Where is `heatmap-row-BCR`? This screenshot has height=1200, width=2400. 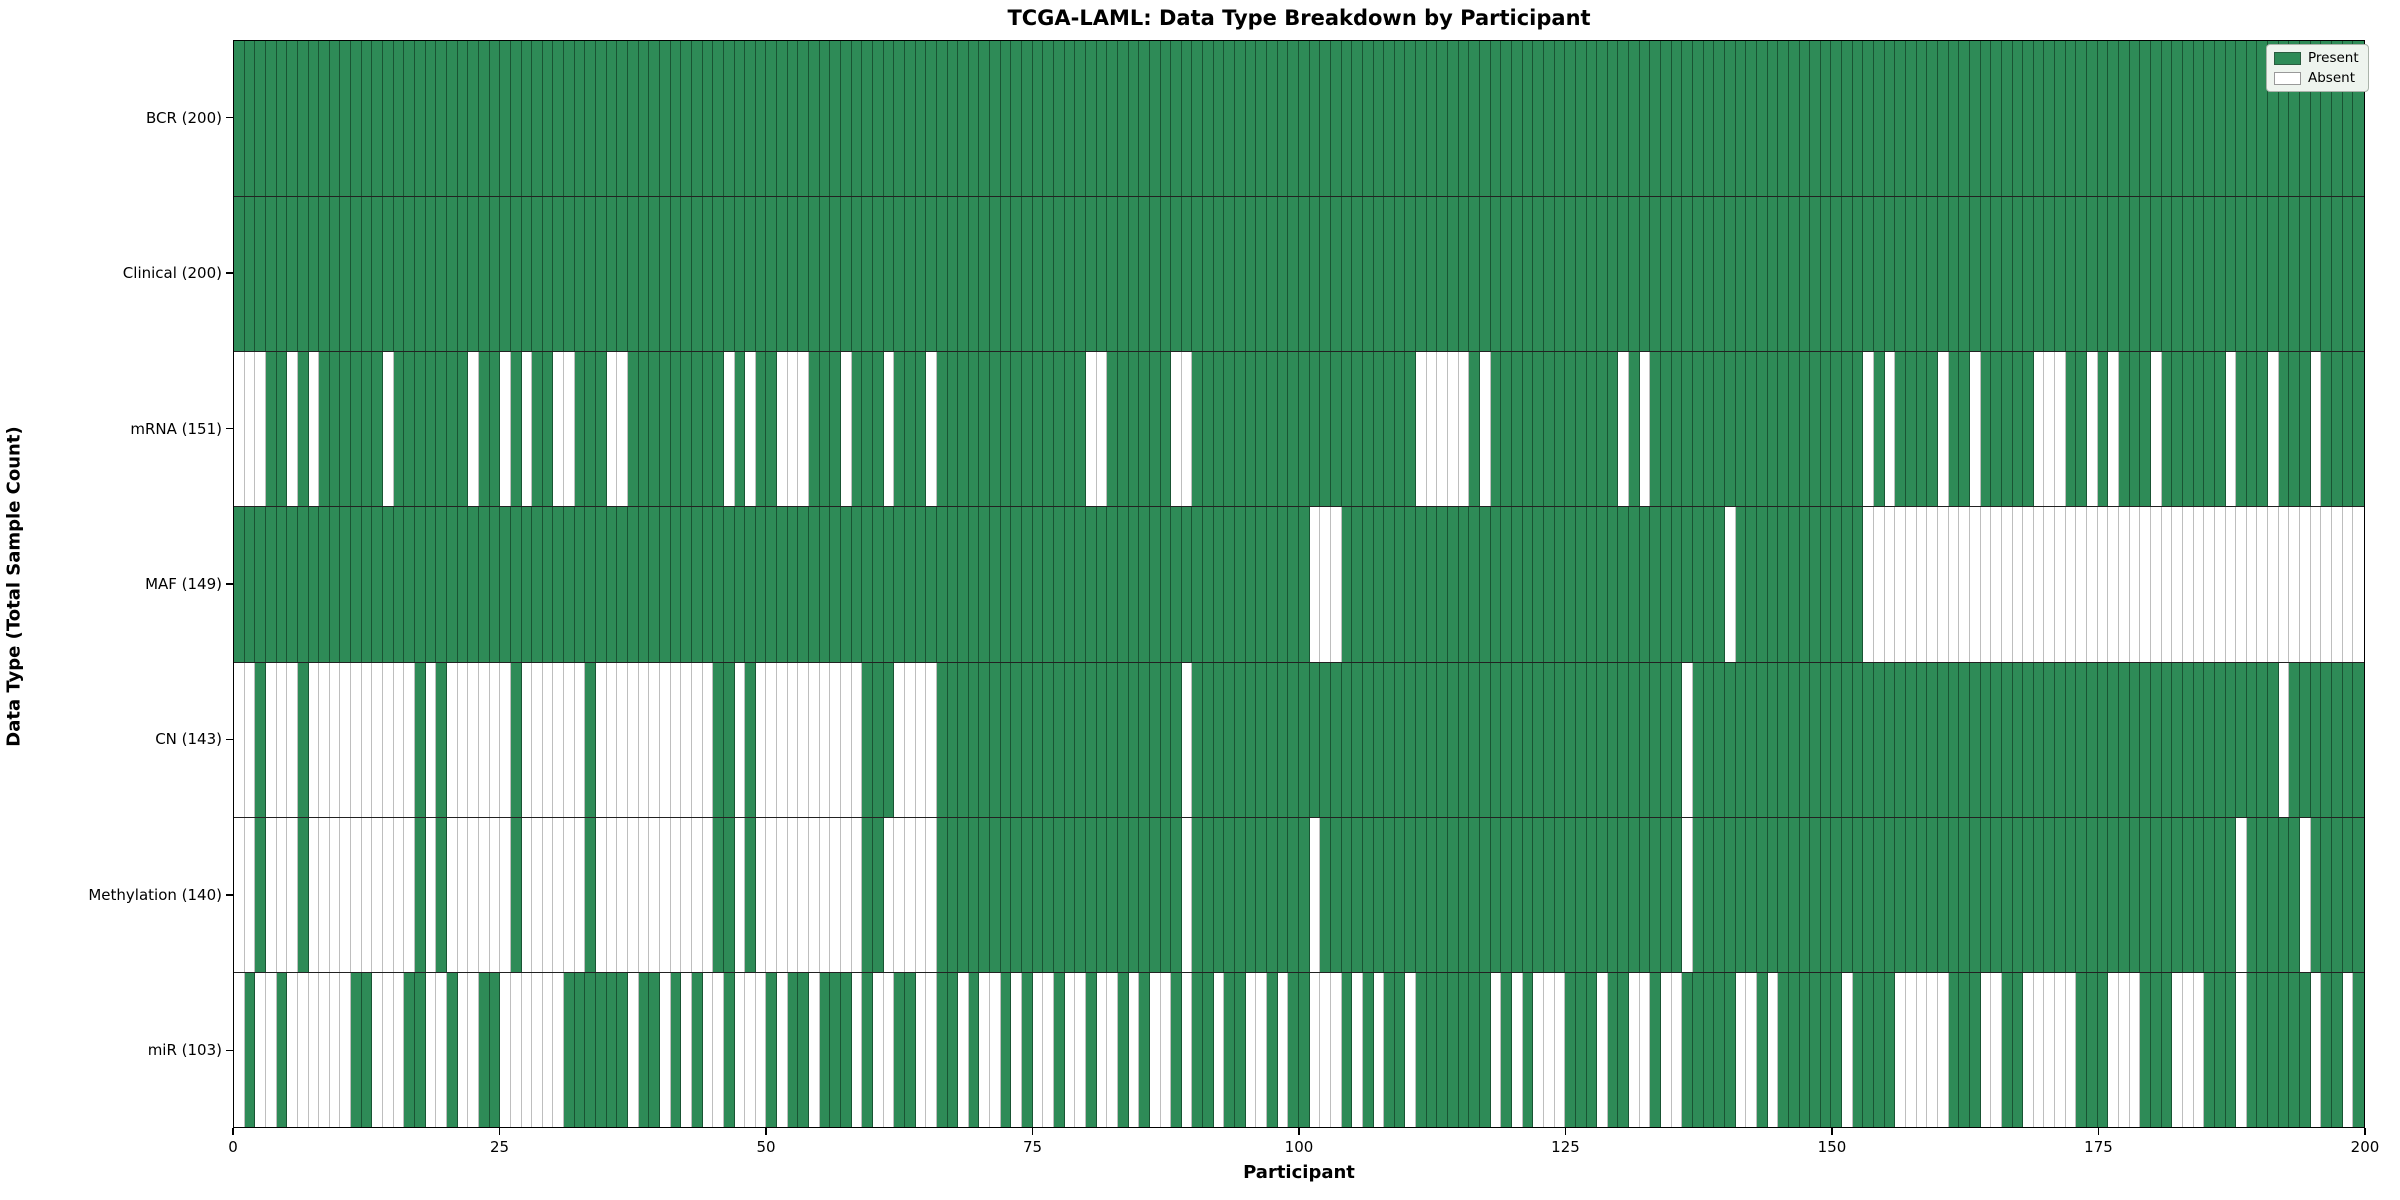 heatmap-row-BCR is located at coordinates (1299, 119).